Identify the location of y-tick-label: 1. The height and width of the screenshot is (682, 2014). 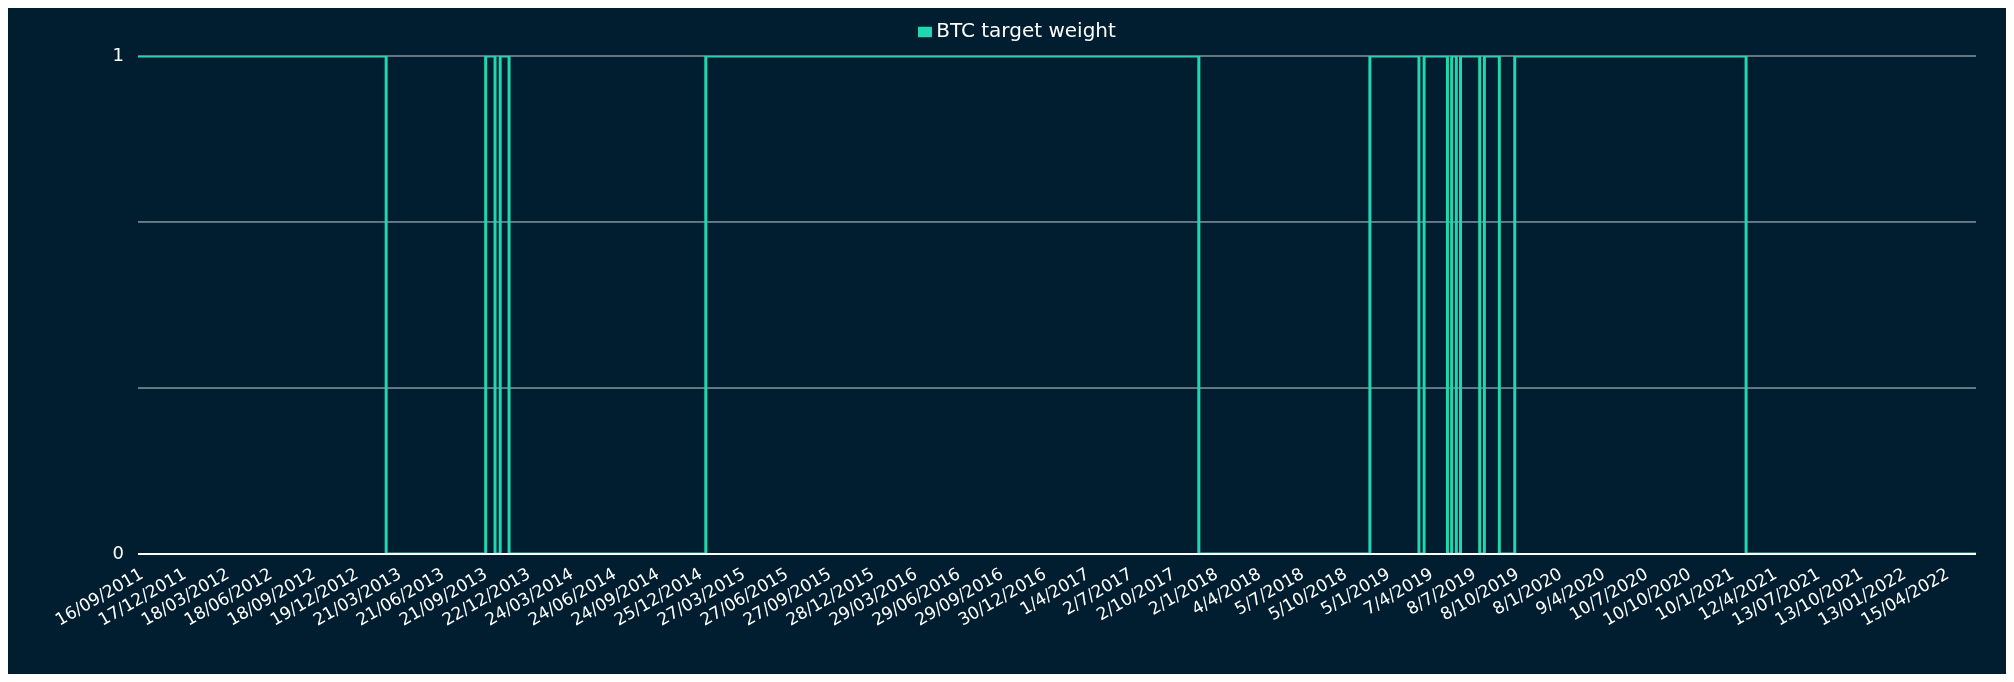
(118, 54).